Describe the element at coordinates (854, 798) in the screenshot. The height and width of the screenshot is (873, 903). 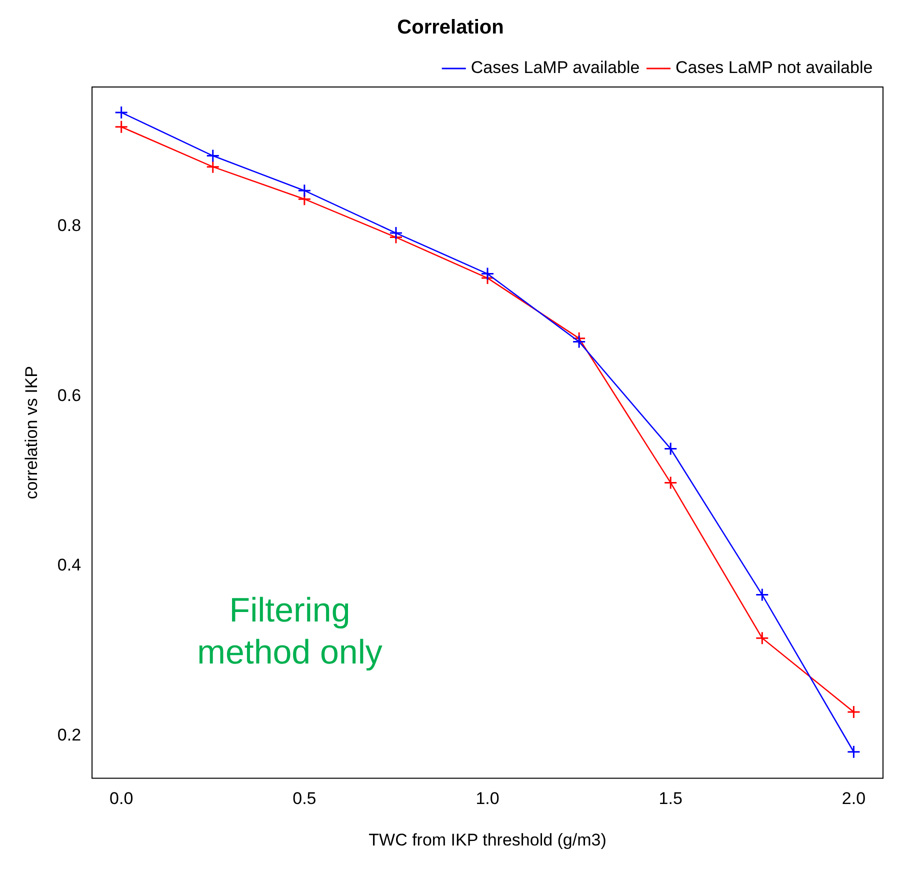
I see `x-tick-label: 2.0` at that location.